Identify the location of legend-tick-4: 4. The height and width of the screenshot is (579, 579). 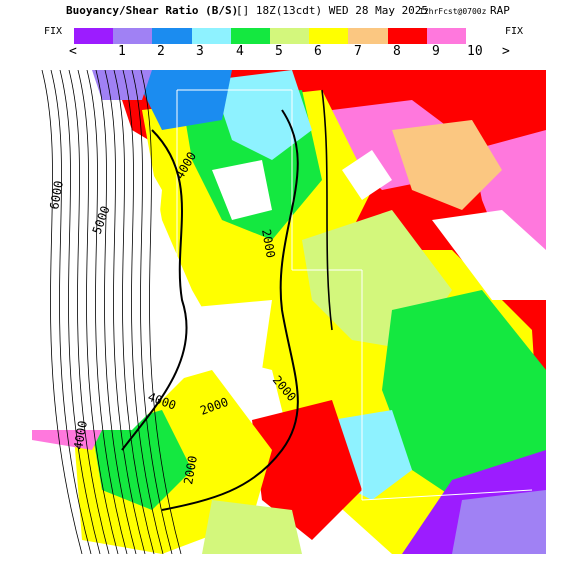
(240, 51).